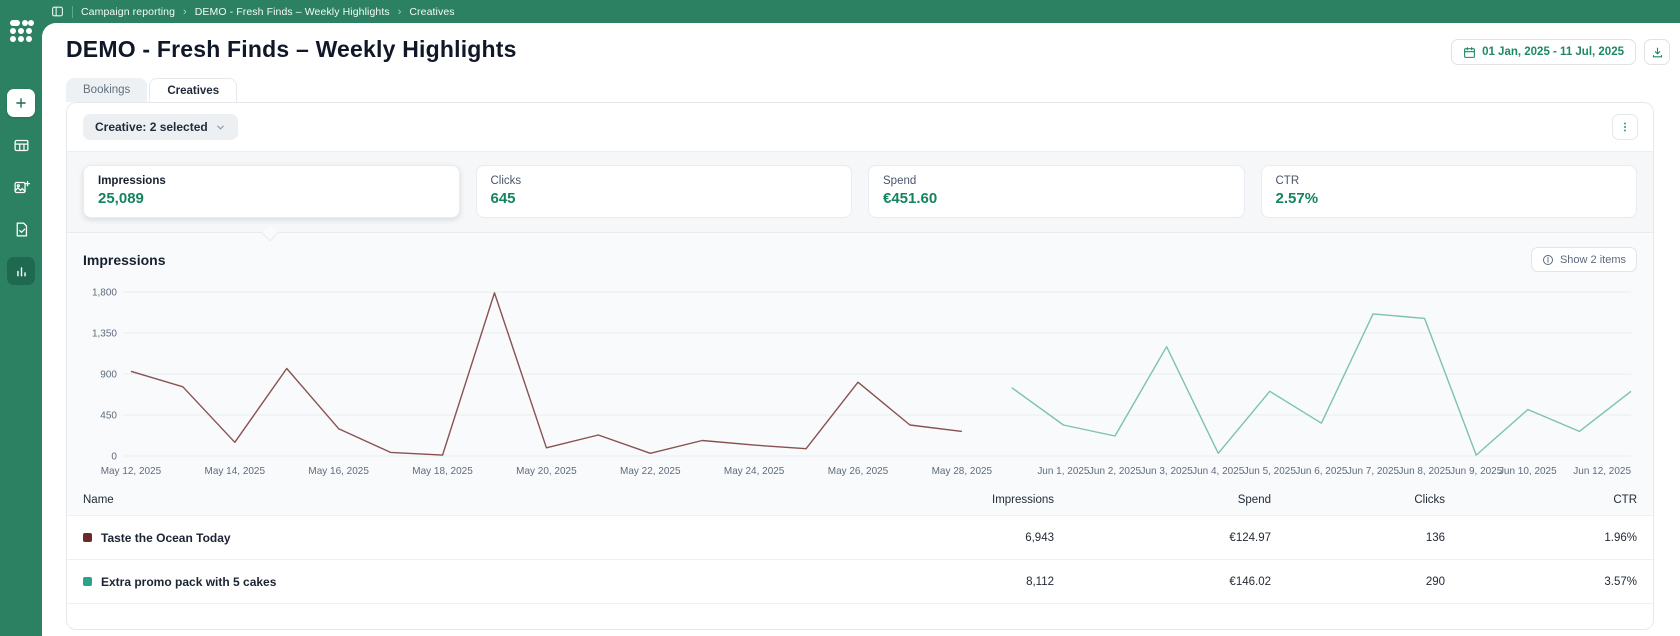 This screenshot has height=636, width=1680. Describe the element at coordinates (128, 11) in the screenshot. I see `breadcrumb-campaign-reporting: Campaign reporting` at that location.